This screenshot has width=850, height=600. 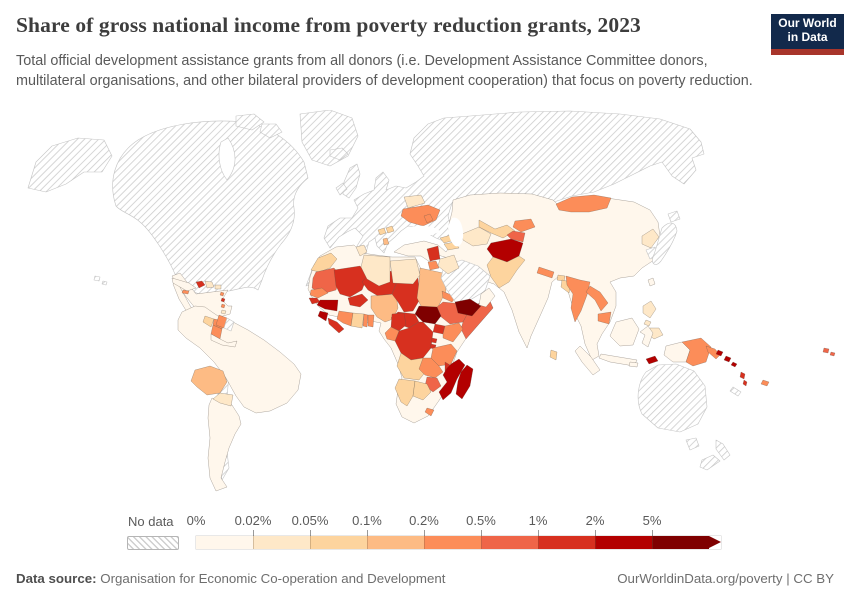 What do you see at coordinates (468, 307) in the screenshot?
I see `country-yemen` at bounding box center [468, 307].